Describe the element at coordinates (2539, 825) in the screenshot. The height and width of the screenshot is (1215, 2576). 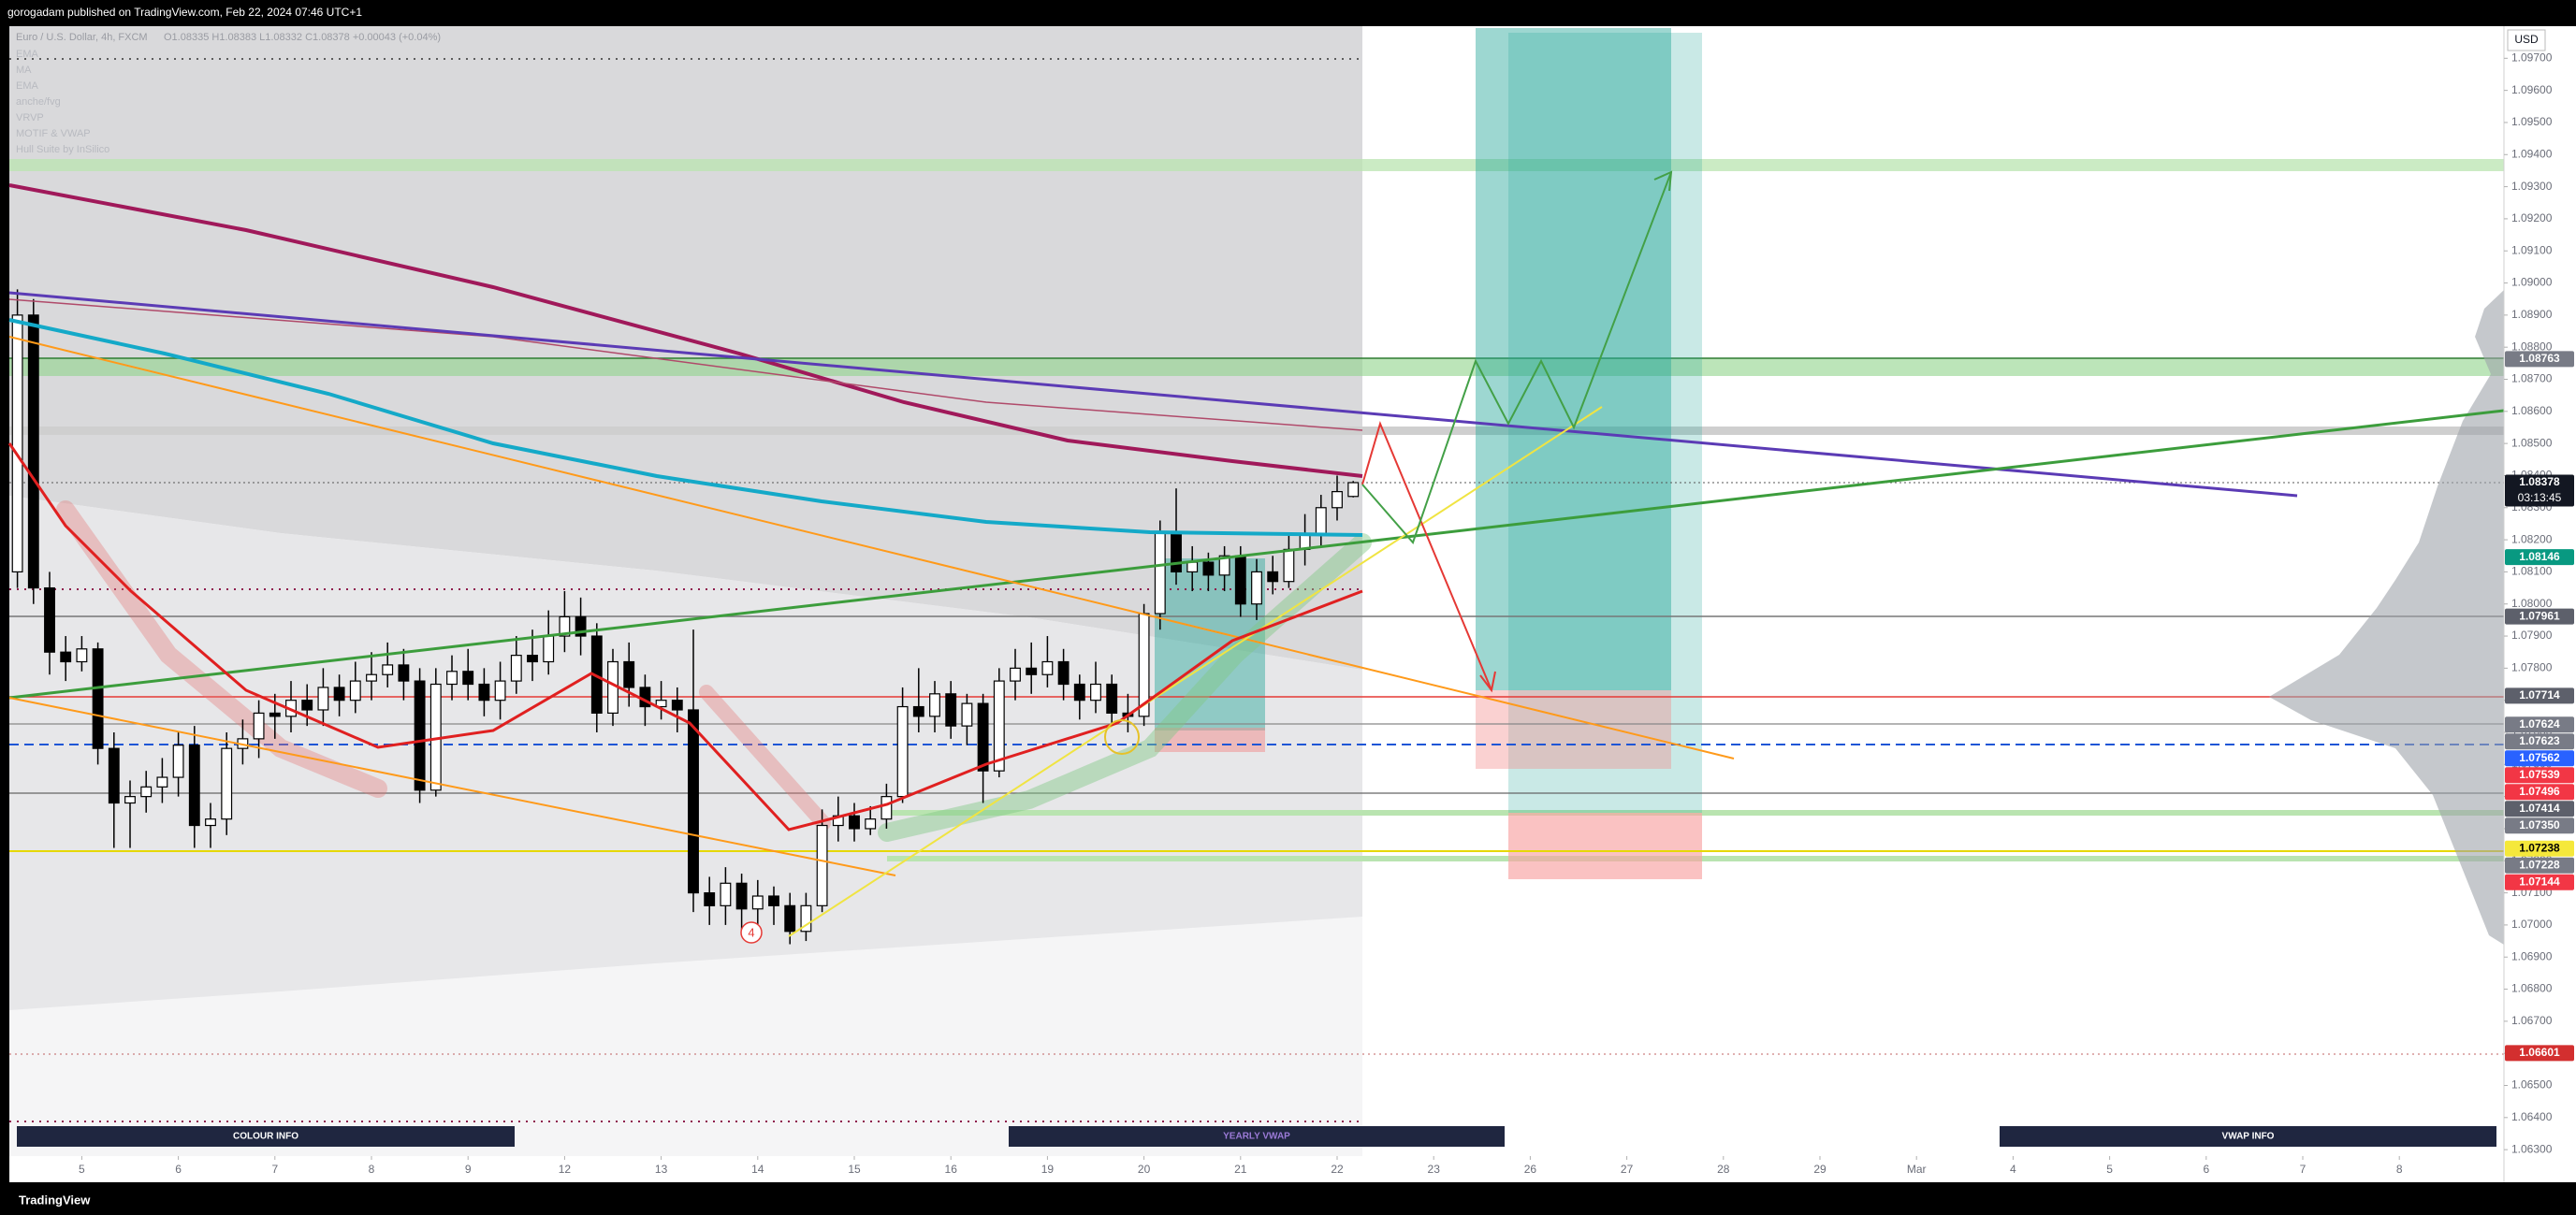
I see `price-tag-label: 1.07350` at that location.